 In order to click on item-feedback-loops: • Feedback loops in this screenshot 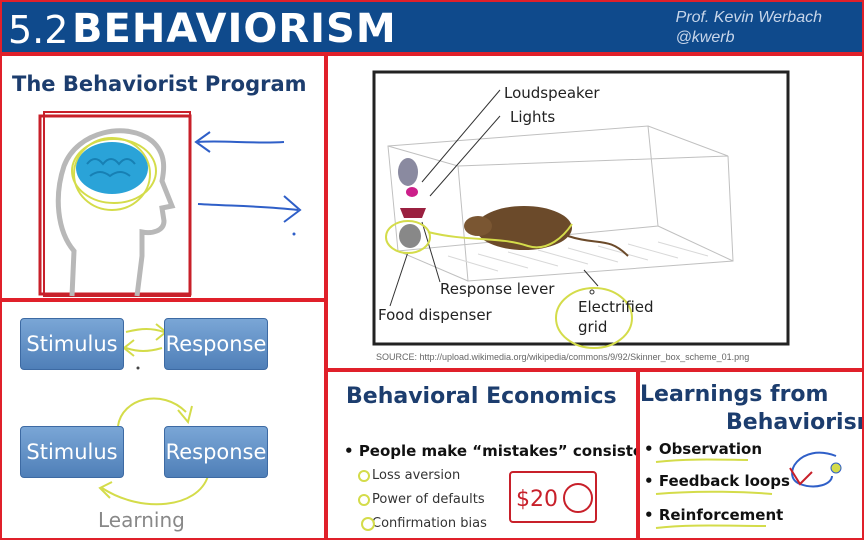, I will do `click(717, 481)`.